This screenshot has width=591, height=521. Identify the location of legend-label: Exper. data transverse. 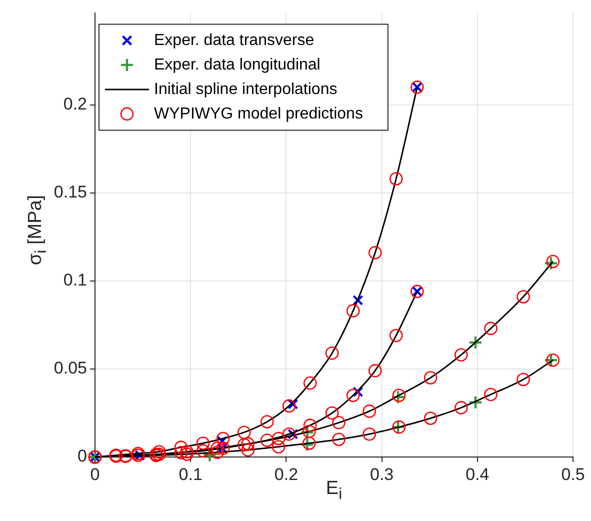
(234, 40).